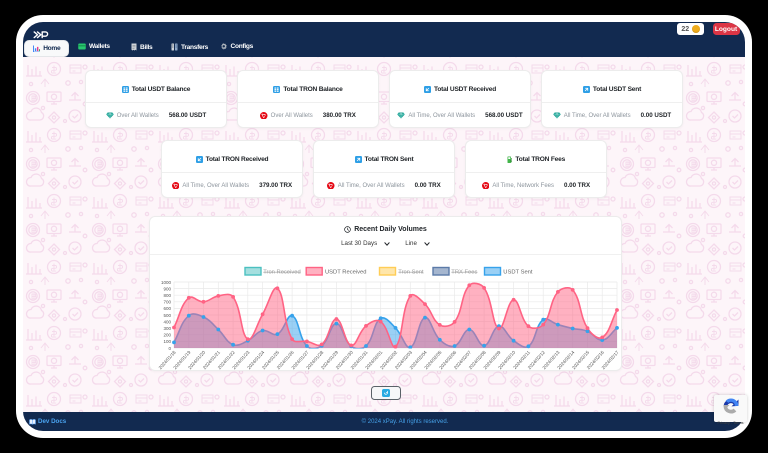 The height and width of the screenshot is (453, 768). What do you see at coordinates (167, 315) in the screenshot?
I see `svg-text: 500` at bounding box center [167, 315].